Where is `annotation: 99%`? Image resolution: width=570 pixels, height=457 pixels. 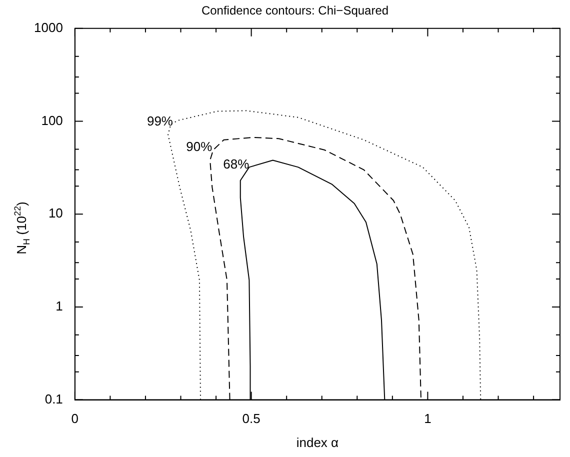 annotation: 99% is located at coordinates (160, 120).